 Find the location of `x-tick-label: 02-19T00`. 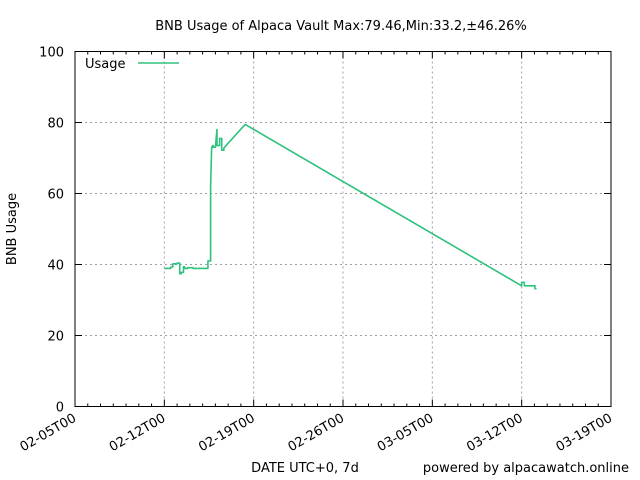

x-tick-label: 02-19T00 is located at coordinates (226, 433).